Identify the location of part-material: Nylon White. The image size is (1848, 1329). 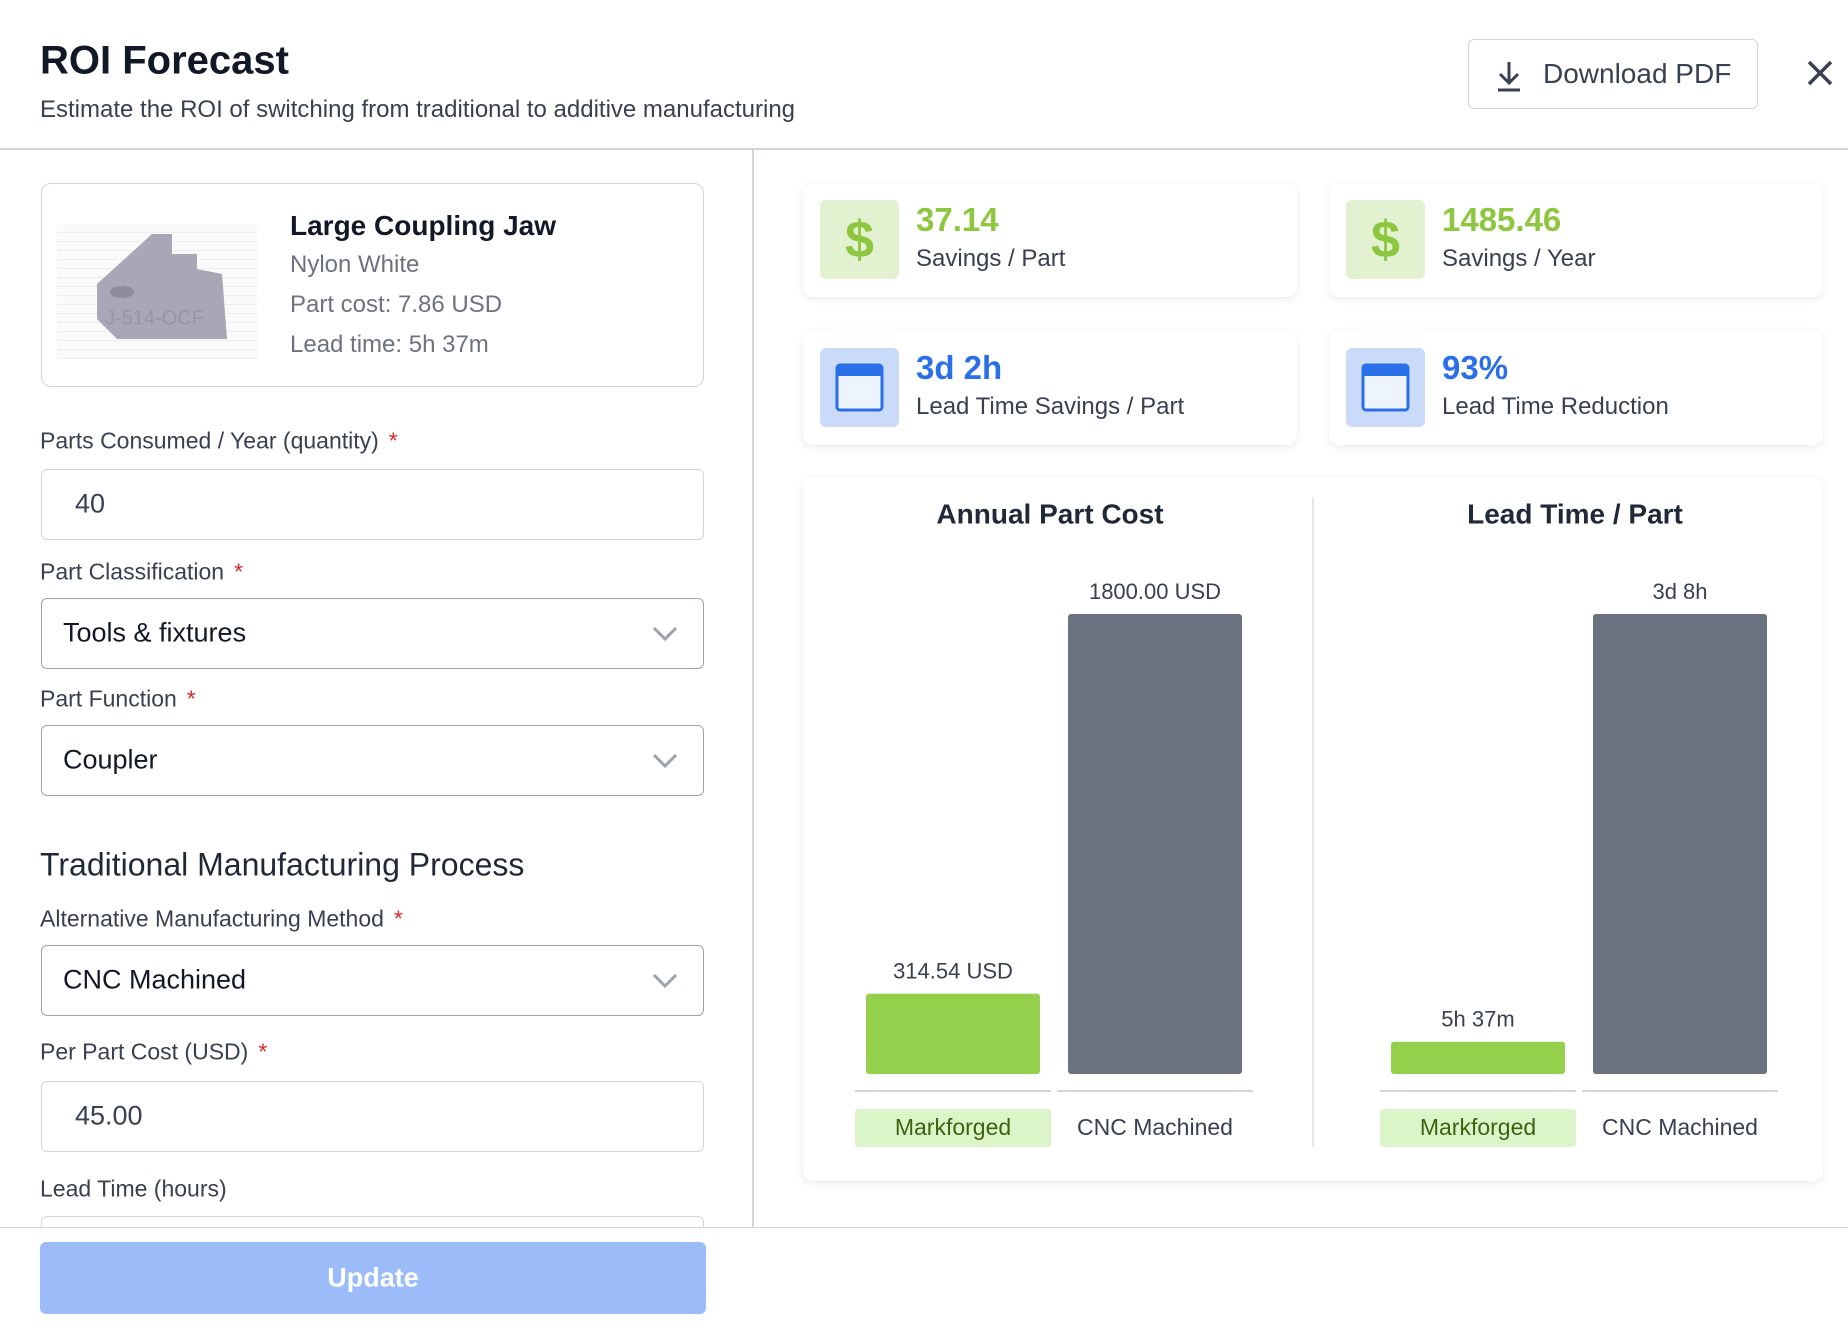
(355, 264).